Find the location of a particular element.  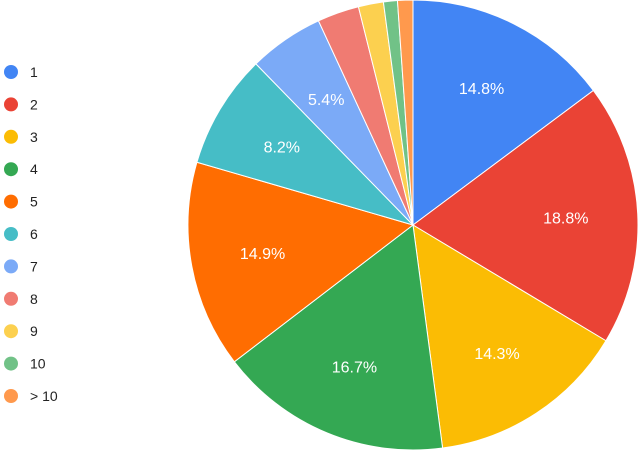

legend: 1 2 3 4 5 6 7 8 9 10 > 10 is located at coordinates (31, 234).